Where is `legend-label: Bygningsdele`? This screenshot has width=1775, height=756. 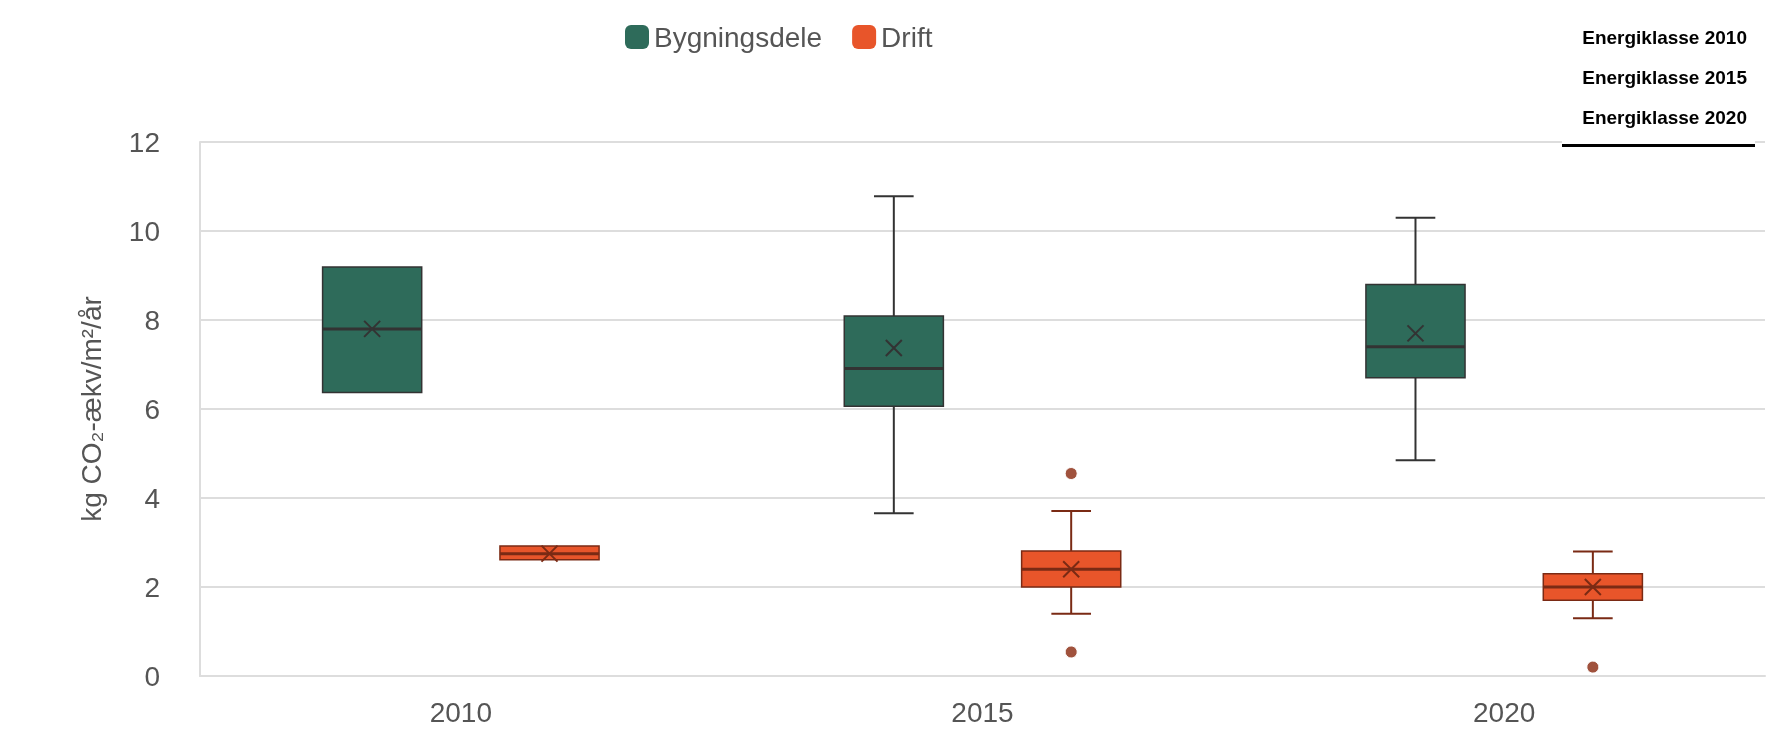
legend-label: Bygningsdele is located at coordinates (738, 37).